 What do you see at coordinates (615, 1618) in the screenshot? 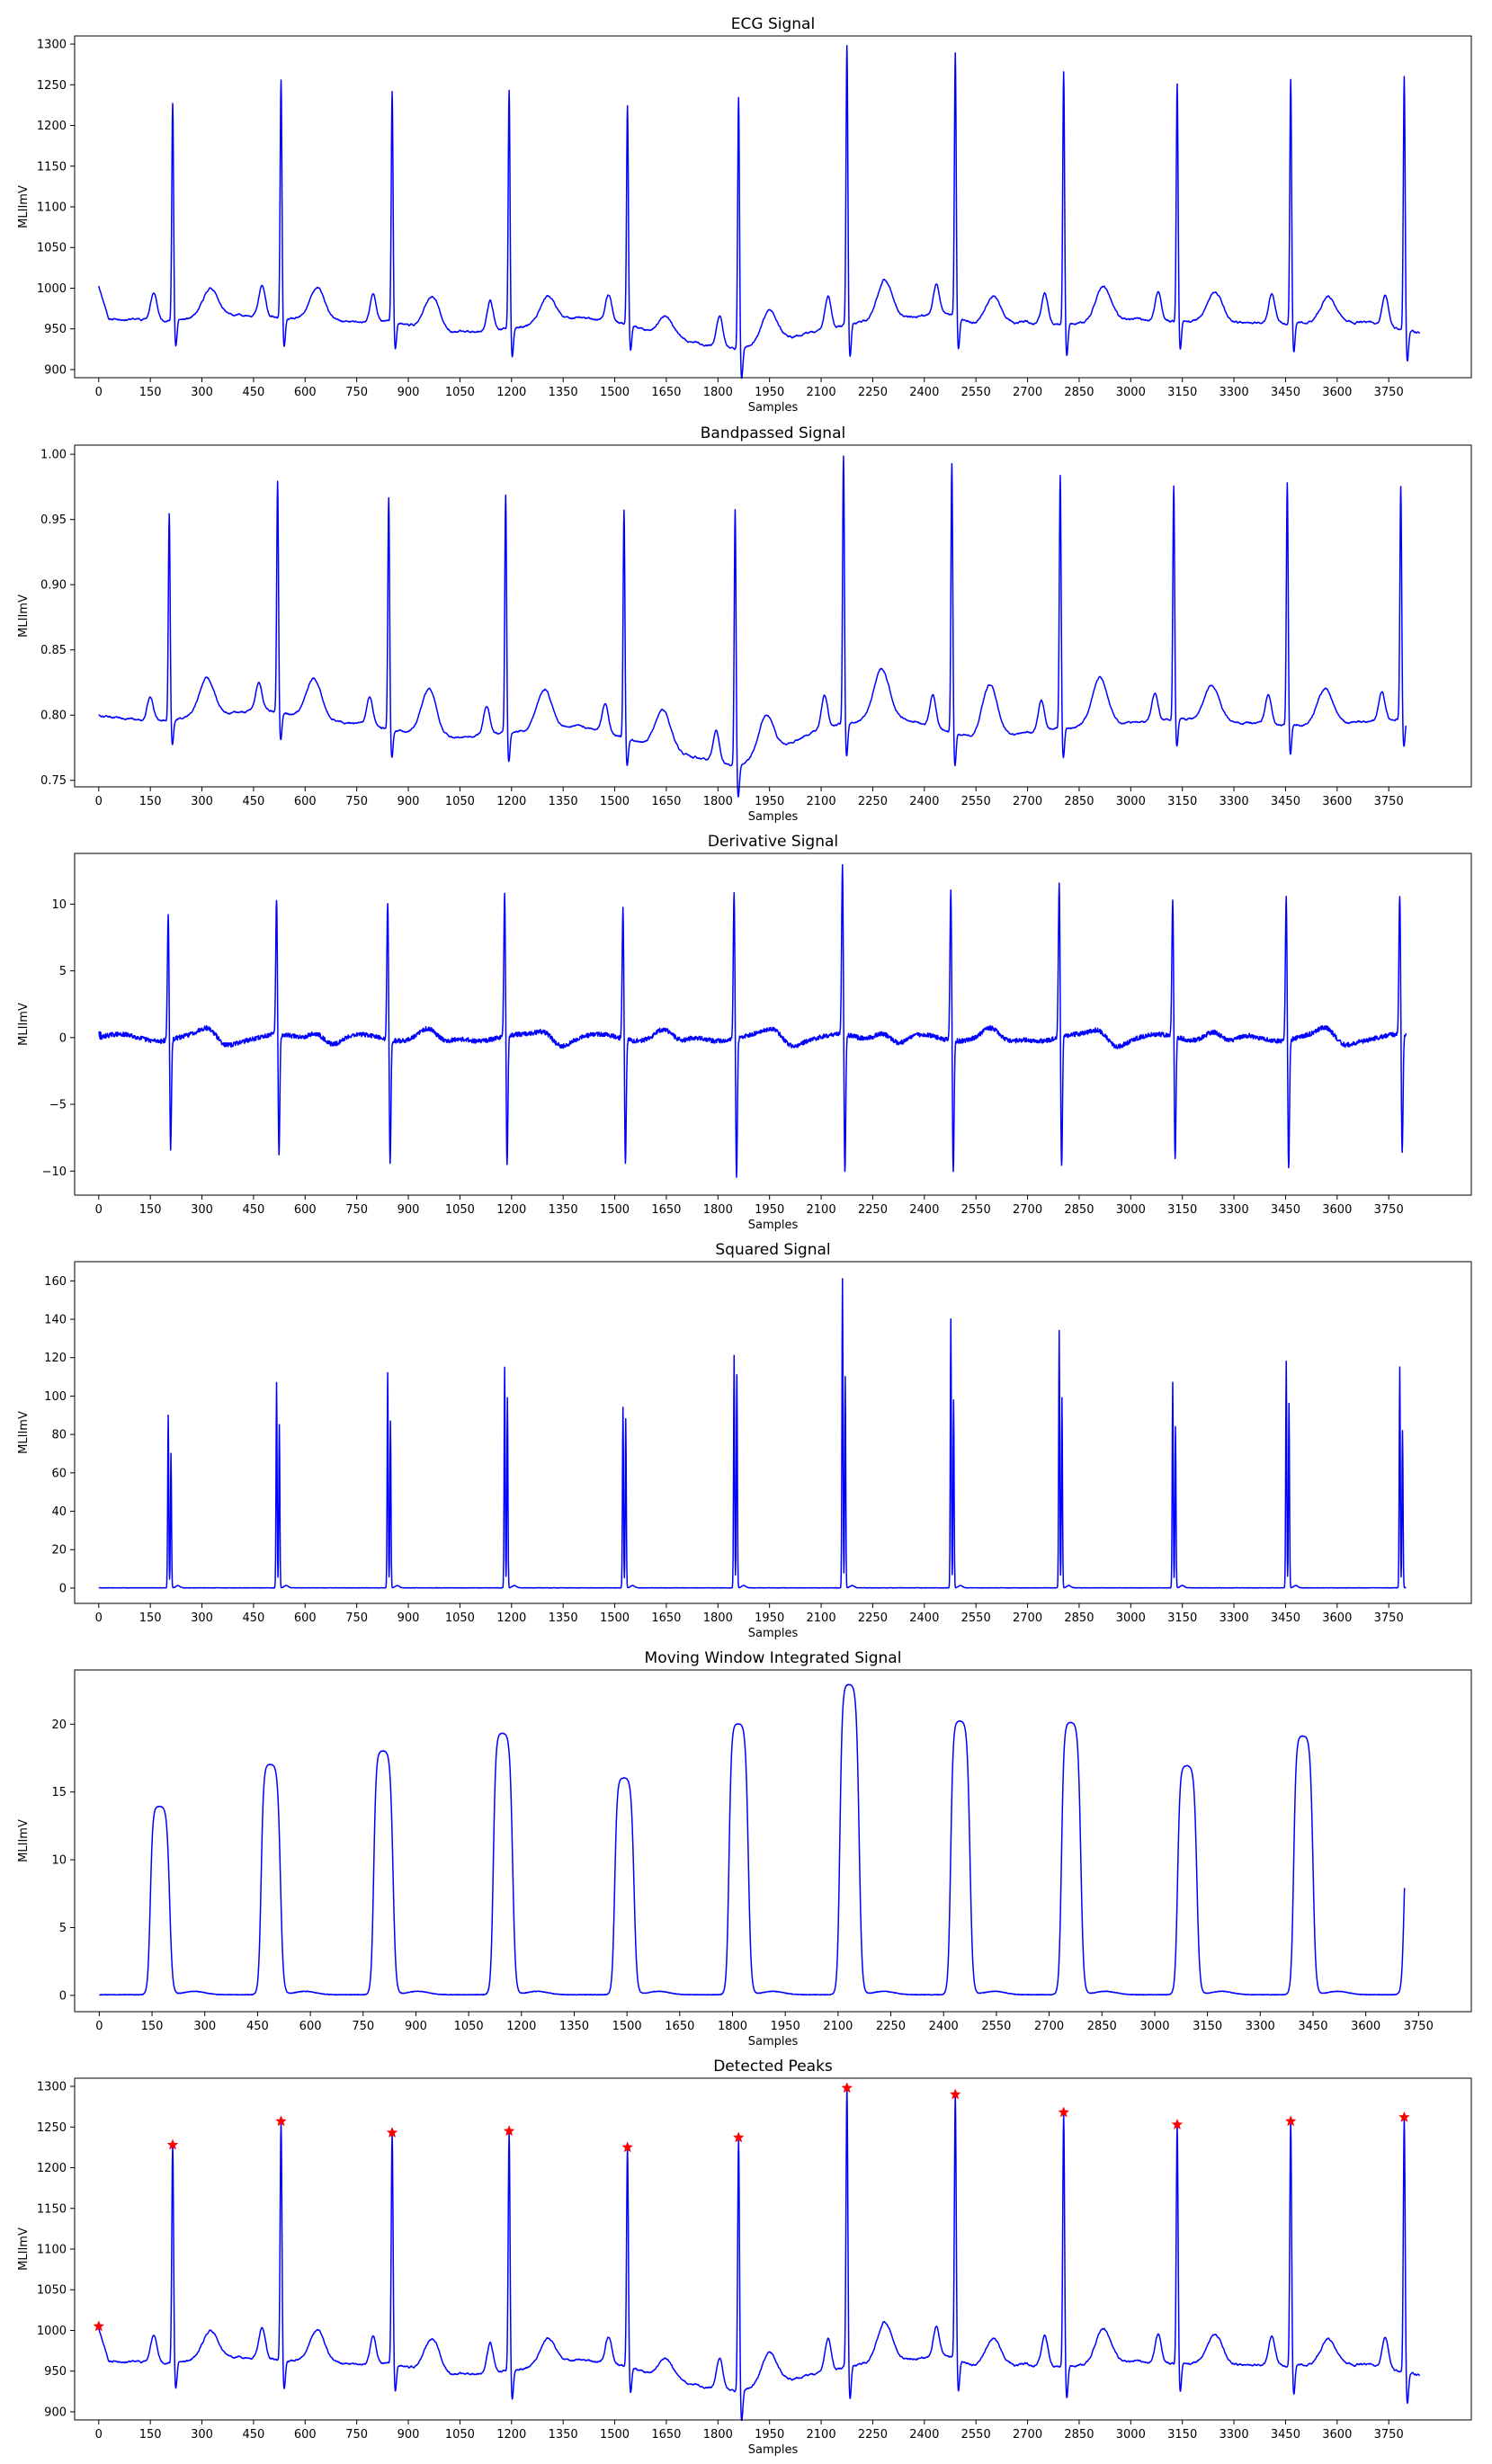
I see `x-tick-label: 1500` at bounding box center [615, 1618].